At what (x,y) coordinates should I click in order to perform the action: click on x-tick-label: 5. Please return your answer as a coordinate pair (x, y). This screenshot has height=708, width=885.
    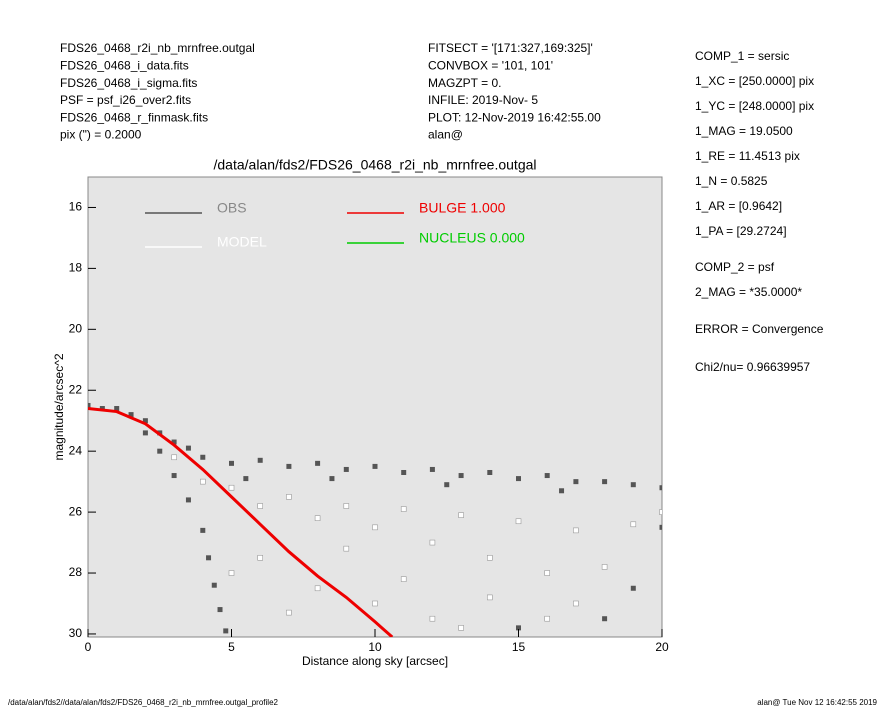
    Looking at the image, I should click on (231, 647).